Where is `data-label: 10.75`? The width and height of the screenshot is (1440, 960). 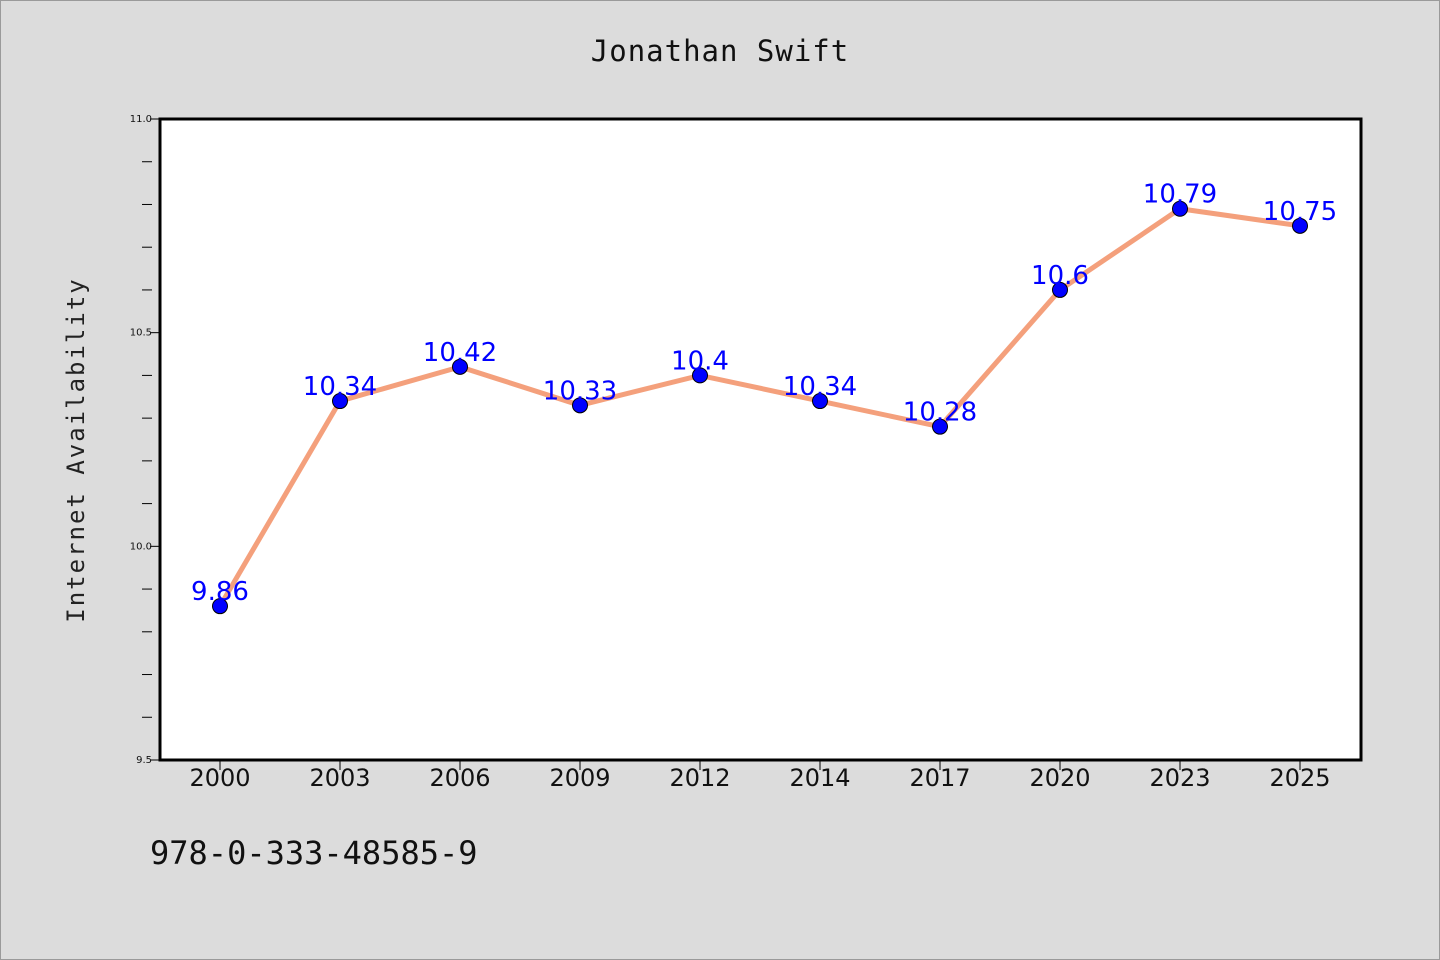
data-label: 10.75 is located at coordinates (1300, 212).